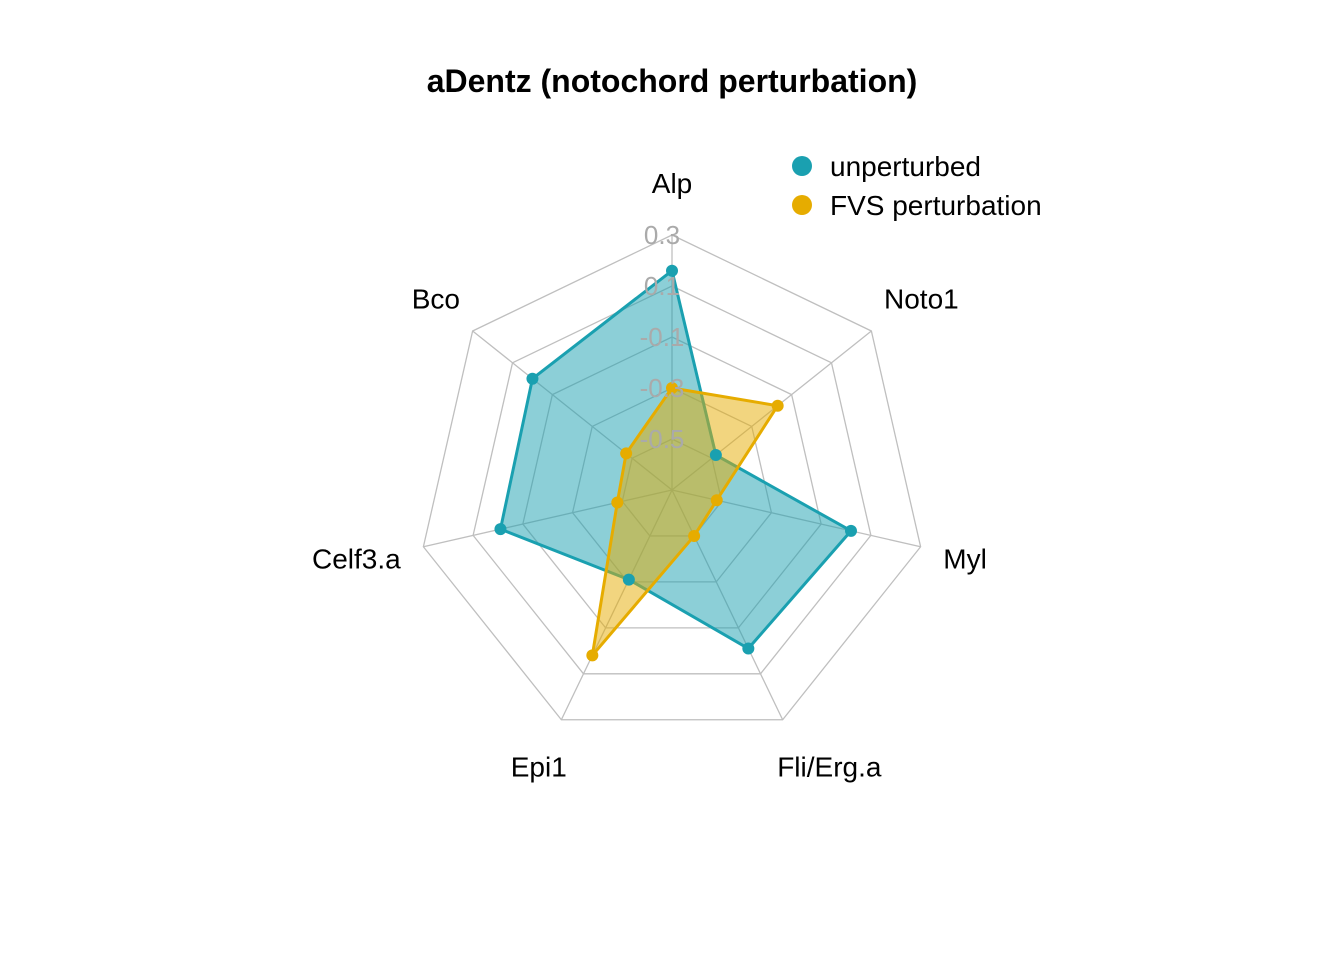 This screenshot has height=960, width=1344. I want to click on axis-label-alp: Alp, so click(672, 183).